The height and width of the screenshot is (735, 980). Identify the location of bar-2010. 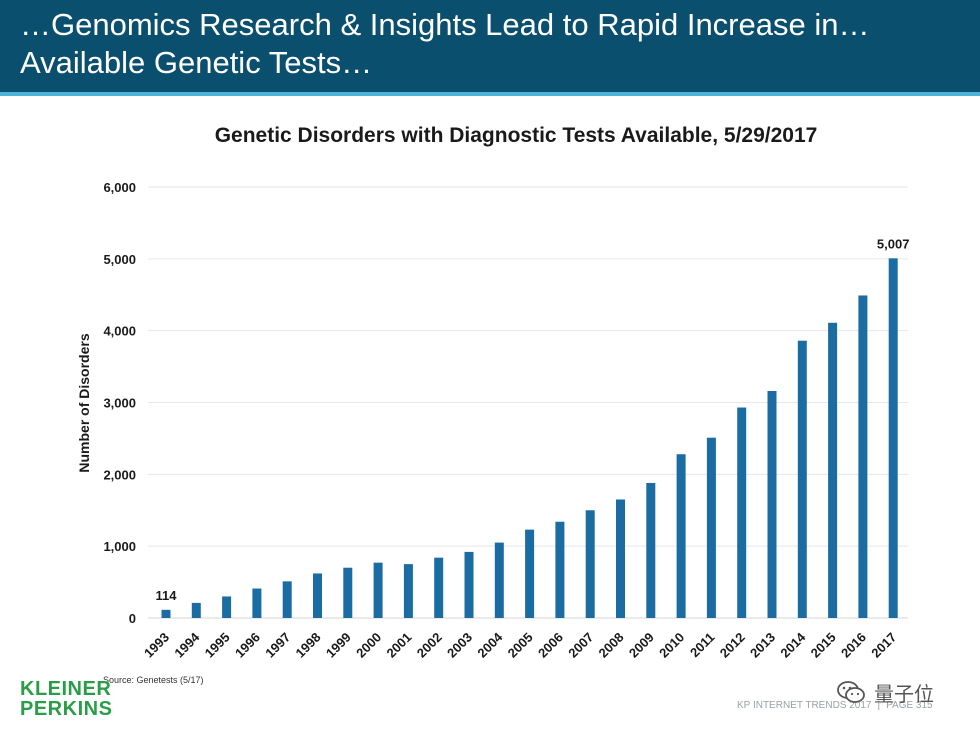
(681, 536).